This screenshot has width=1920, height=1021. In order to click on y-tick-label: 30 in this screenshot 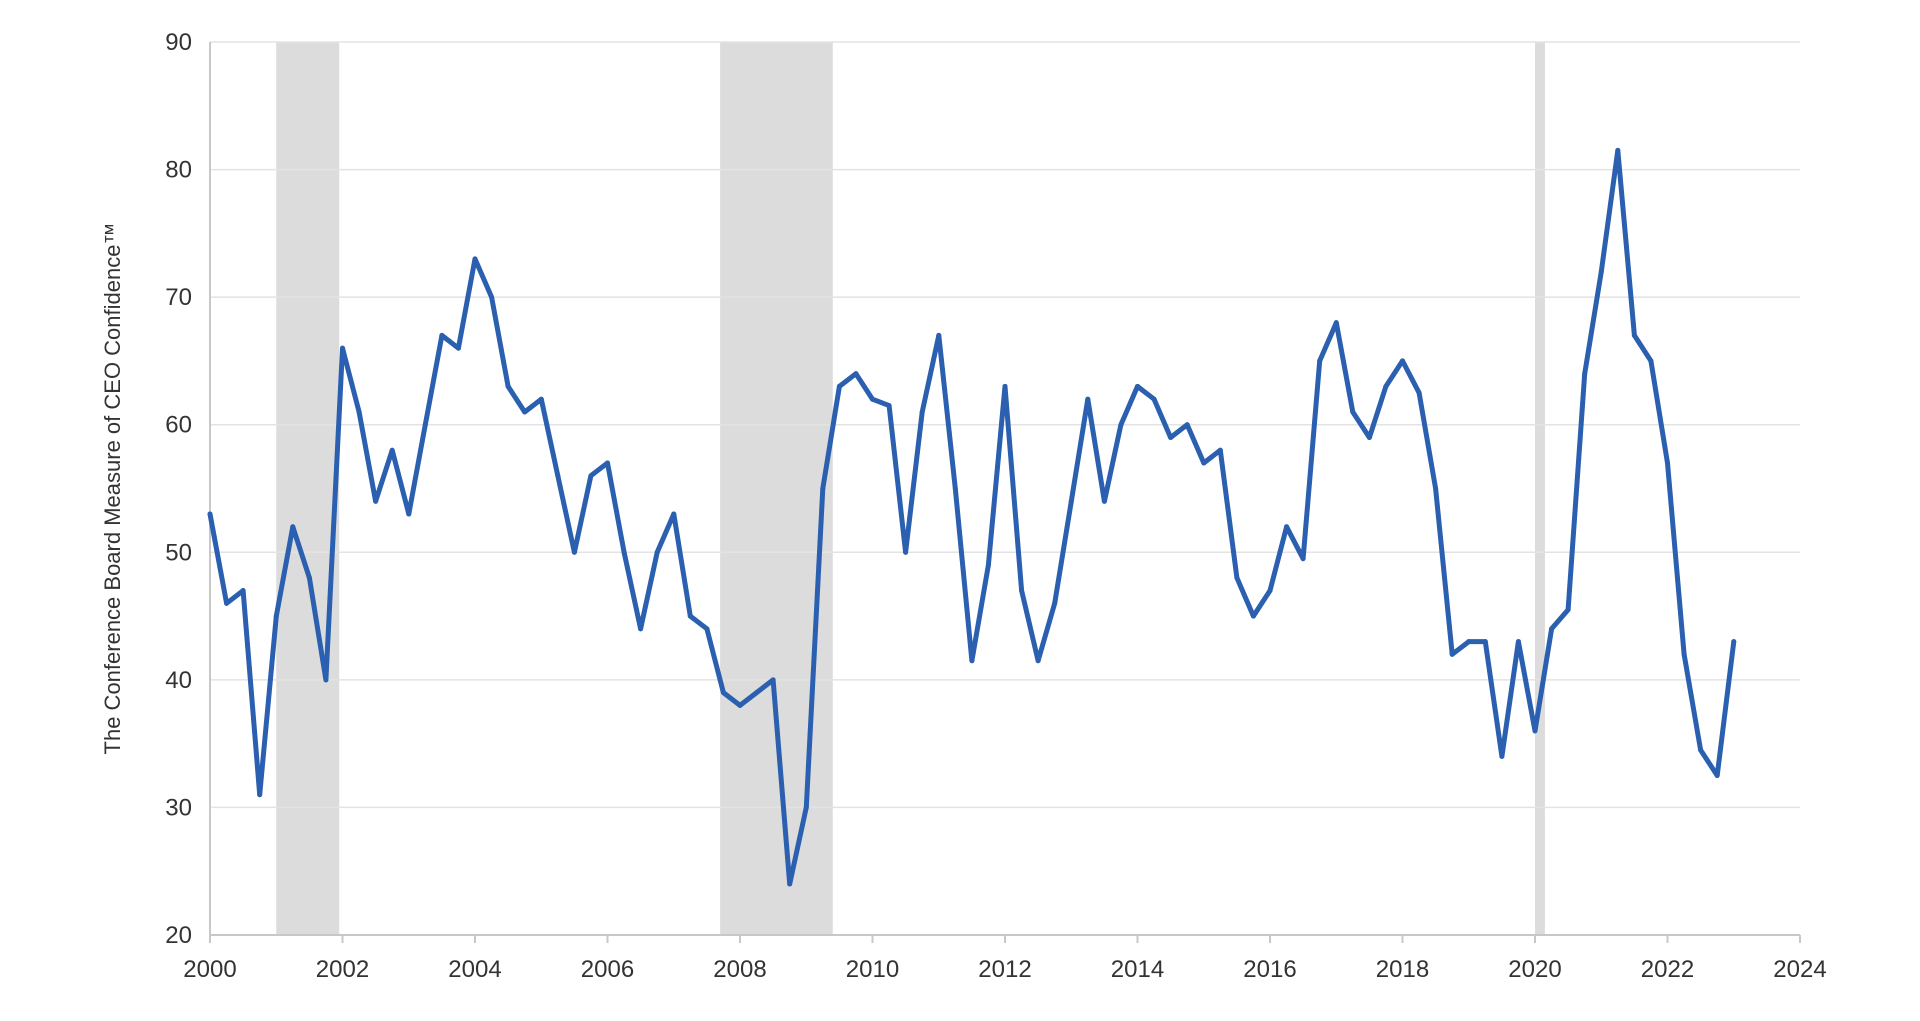, I will do `click(178, 807)`.